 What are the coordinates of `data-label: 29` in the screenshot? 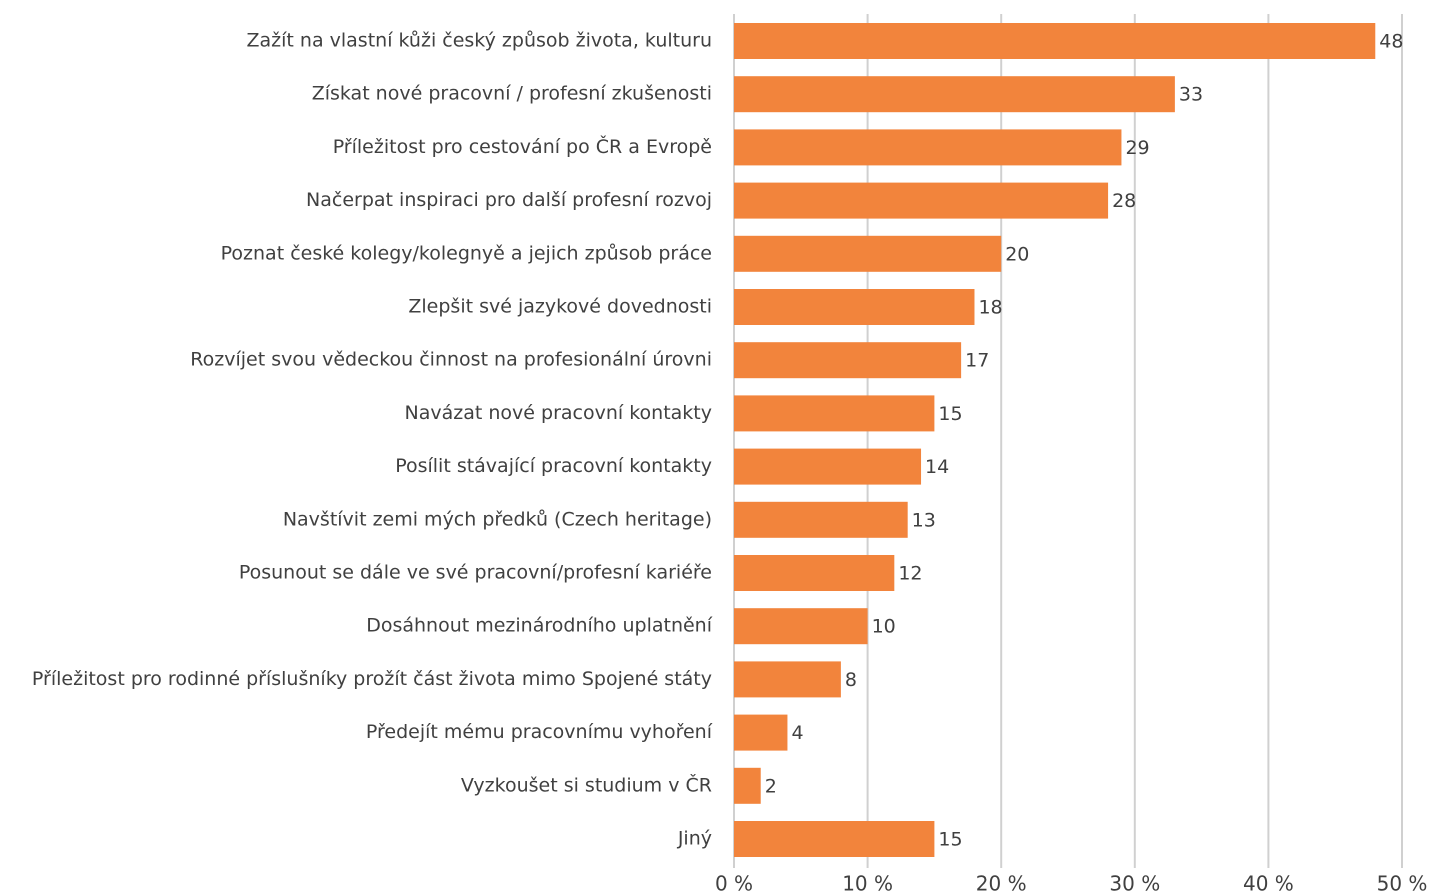 It's located at (1137, 148).